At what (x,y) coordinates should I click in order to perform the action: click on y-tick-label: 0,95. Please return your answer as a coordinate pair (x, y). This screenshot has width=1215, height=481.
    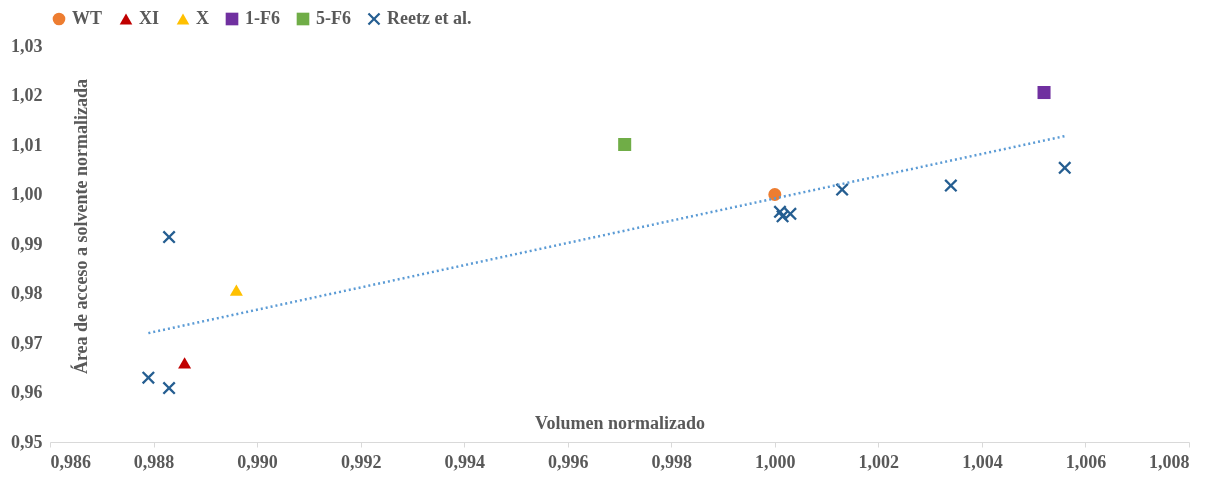
    Looking at the image, I should click on (27, 441).